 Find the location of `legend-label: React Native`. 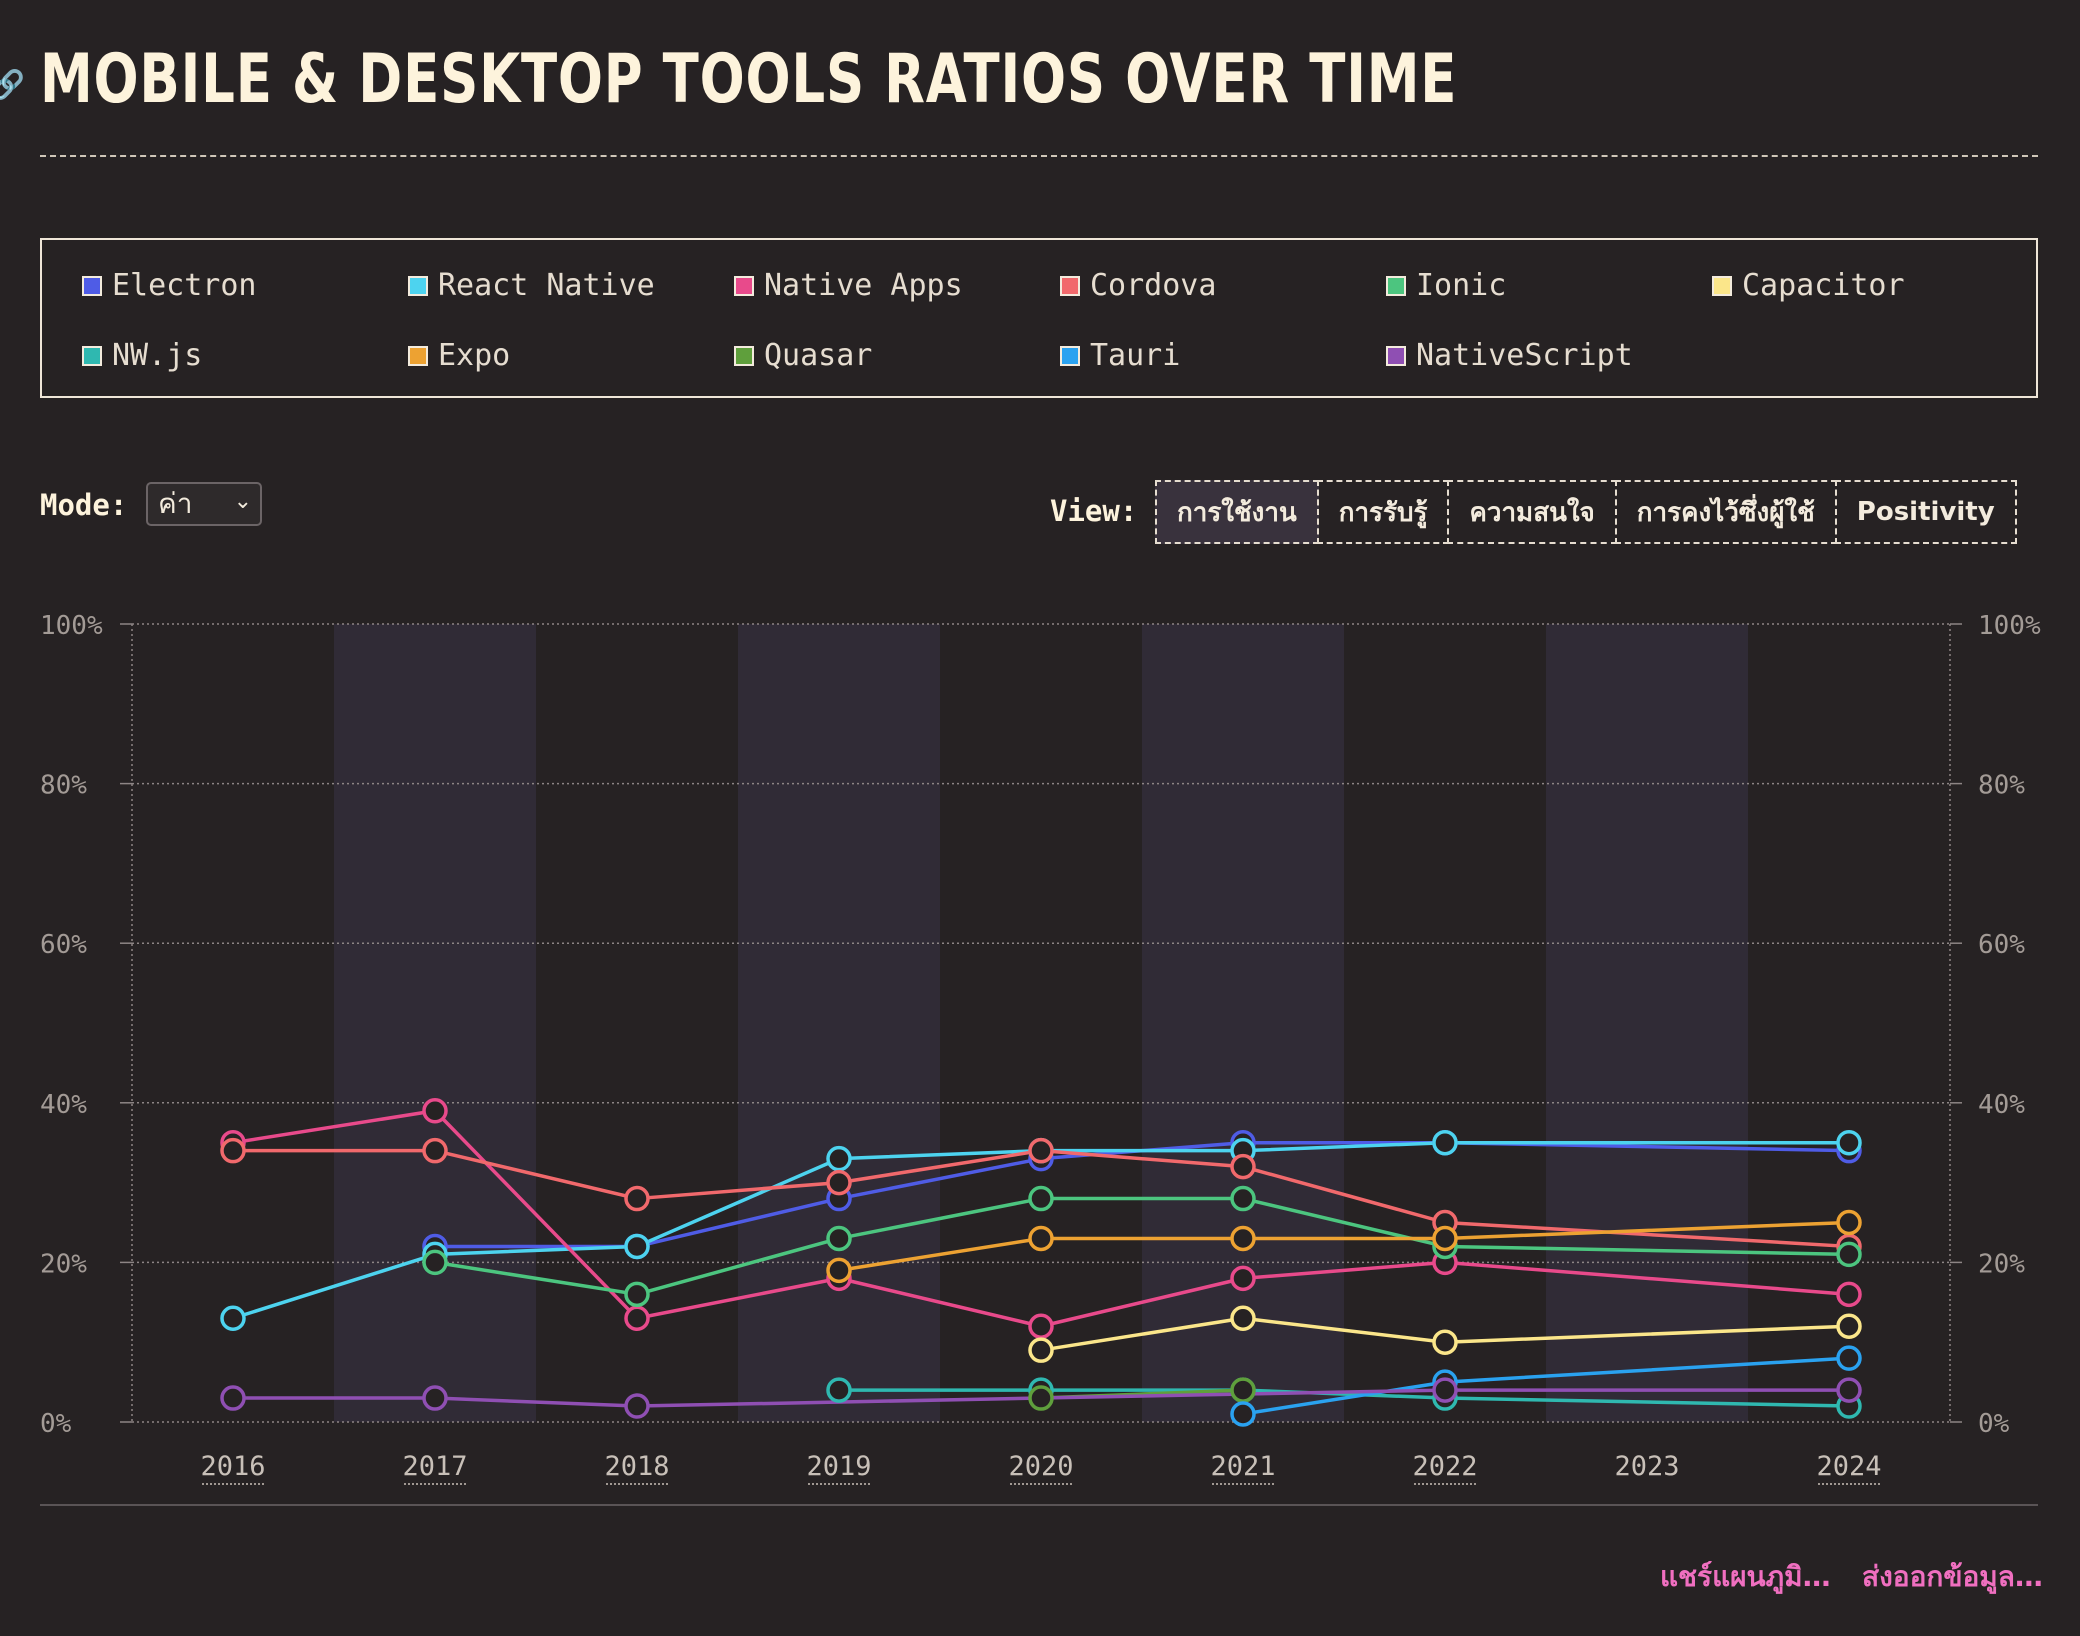

legend-label: React Native is located at coordinates (546, 285).